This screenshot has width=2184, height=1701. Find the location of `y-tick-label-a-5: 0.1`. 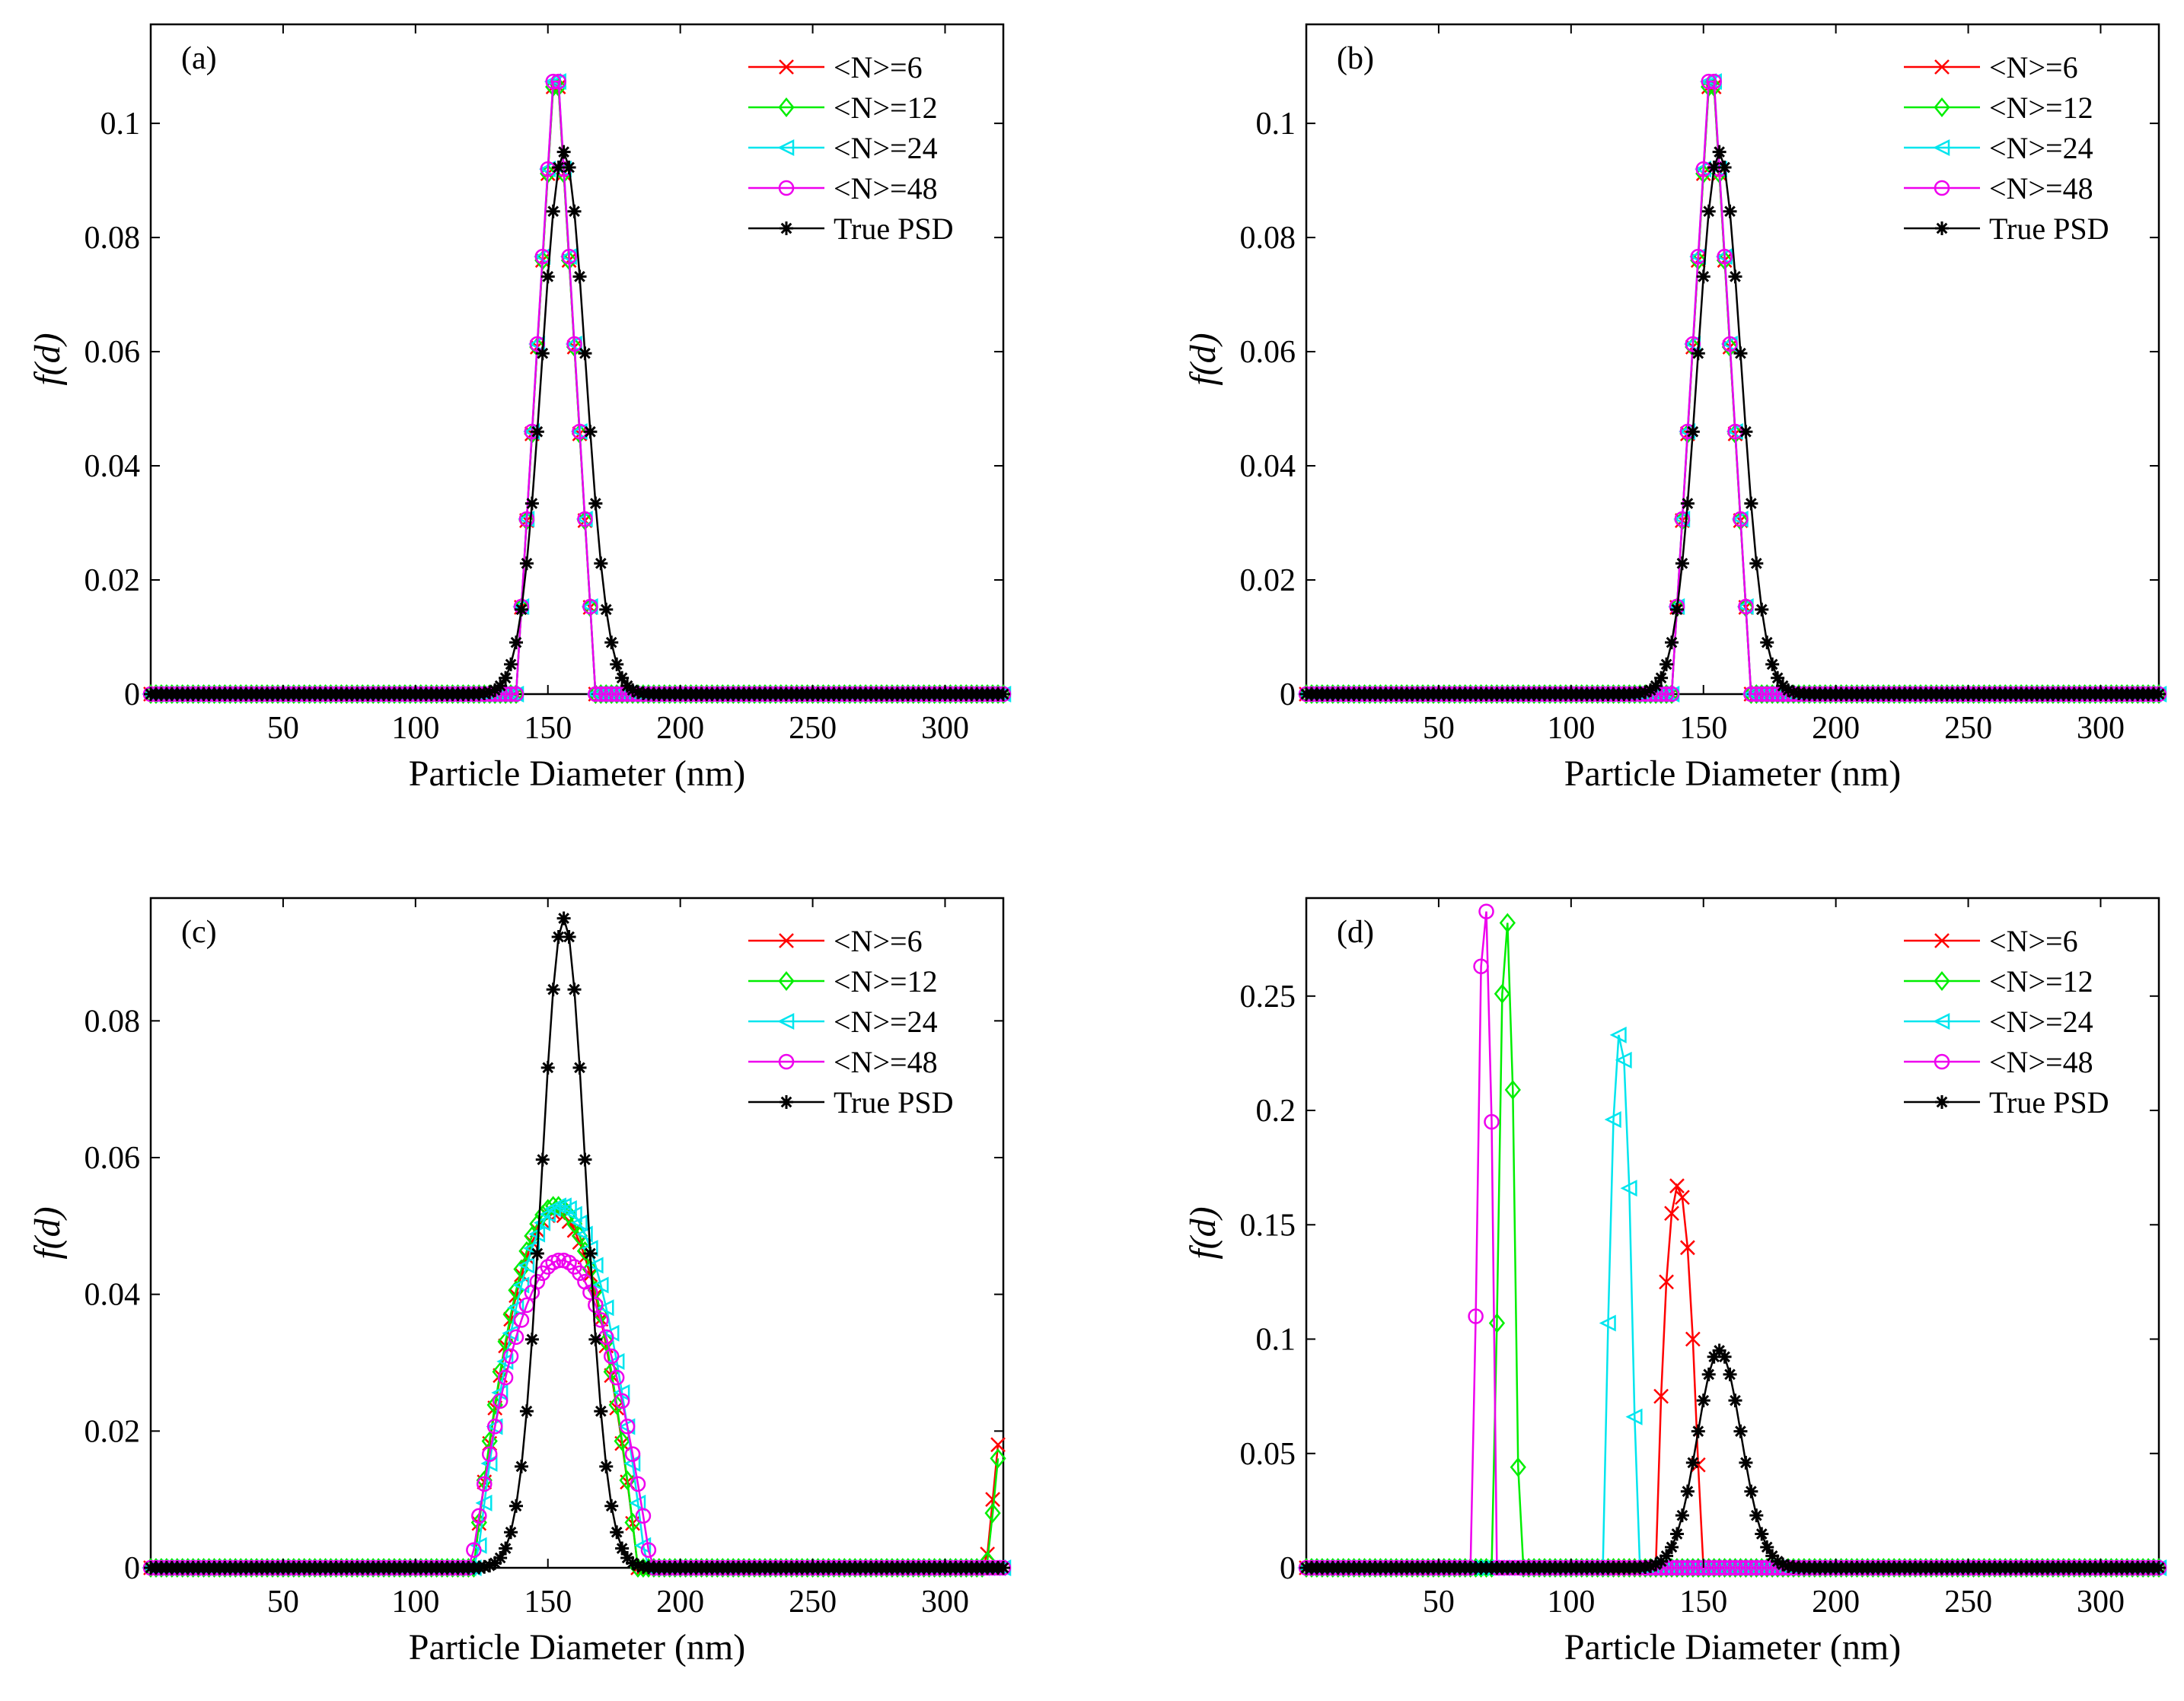

y-tick-label-a-5: 0.1 is located at coordinates (121, 125).